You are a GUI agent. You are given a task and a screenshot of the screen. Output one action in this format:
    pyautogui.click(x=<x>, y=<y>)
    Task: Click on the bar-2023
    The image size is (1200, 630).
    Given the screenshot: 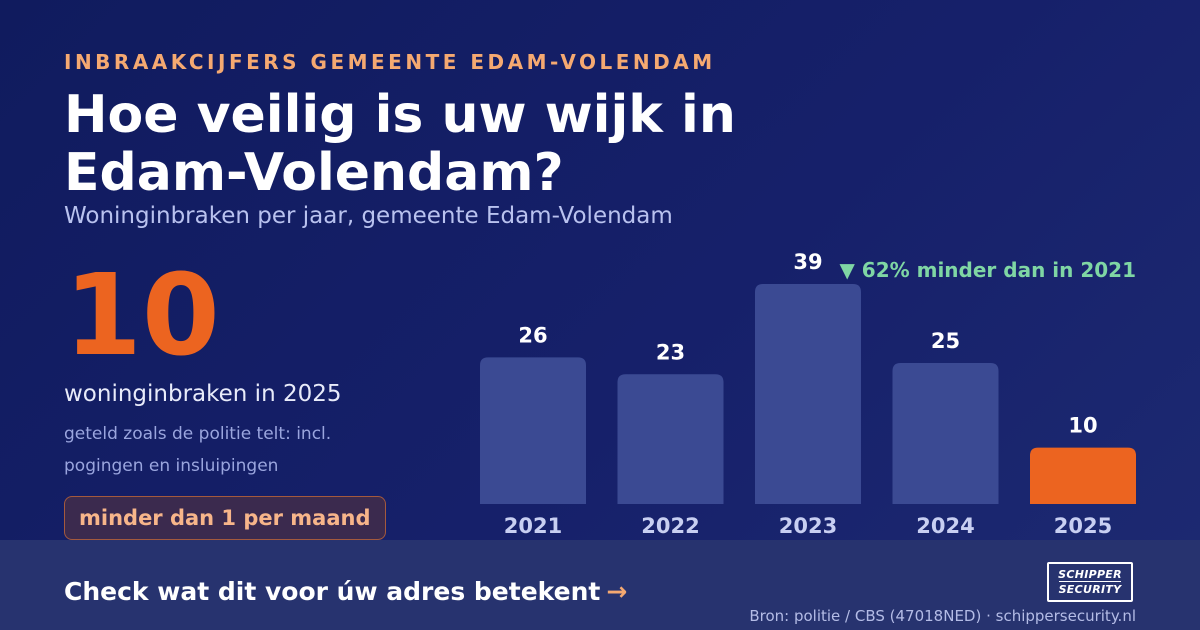 What is the action you would take?
    pyautogui.click(x=808, y=394)
    